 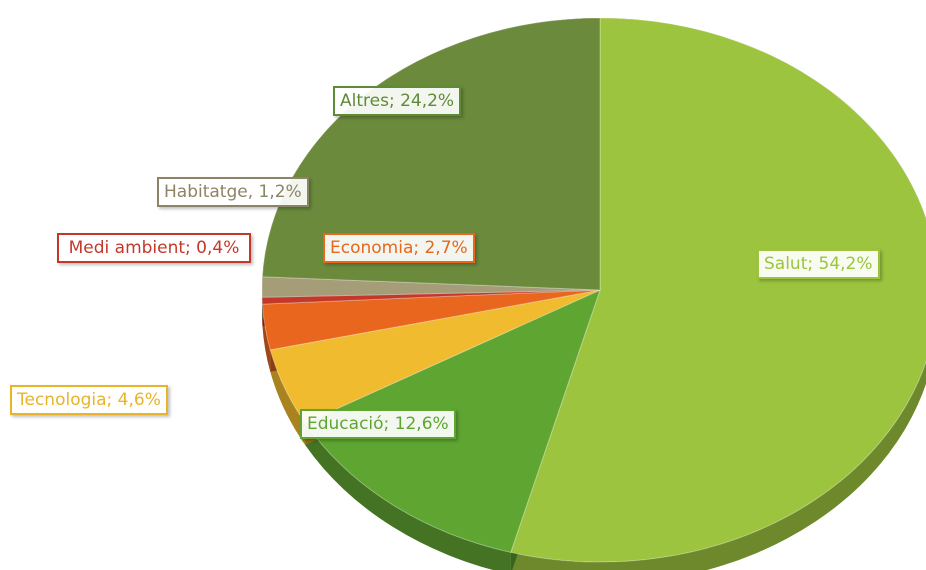 I want to click on data-label: Economia; 2,7%, so click(x=399, y=248).